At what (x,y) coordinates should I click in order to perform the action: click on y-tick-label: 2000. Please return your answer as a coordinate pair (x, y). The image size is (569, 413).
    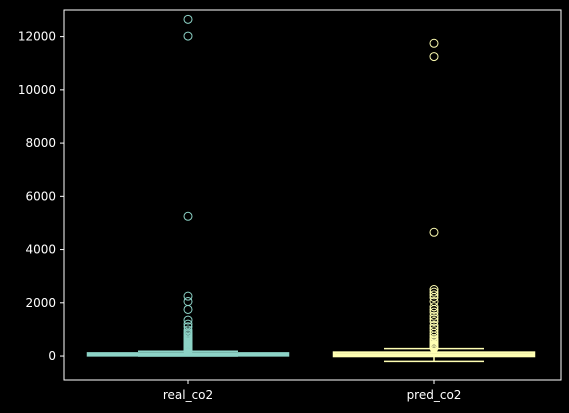
    Looking at the image, I should click on (40, 303).